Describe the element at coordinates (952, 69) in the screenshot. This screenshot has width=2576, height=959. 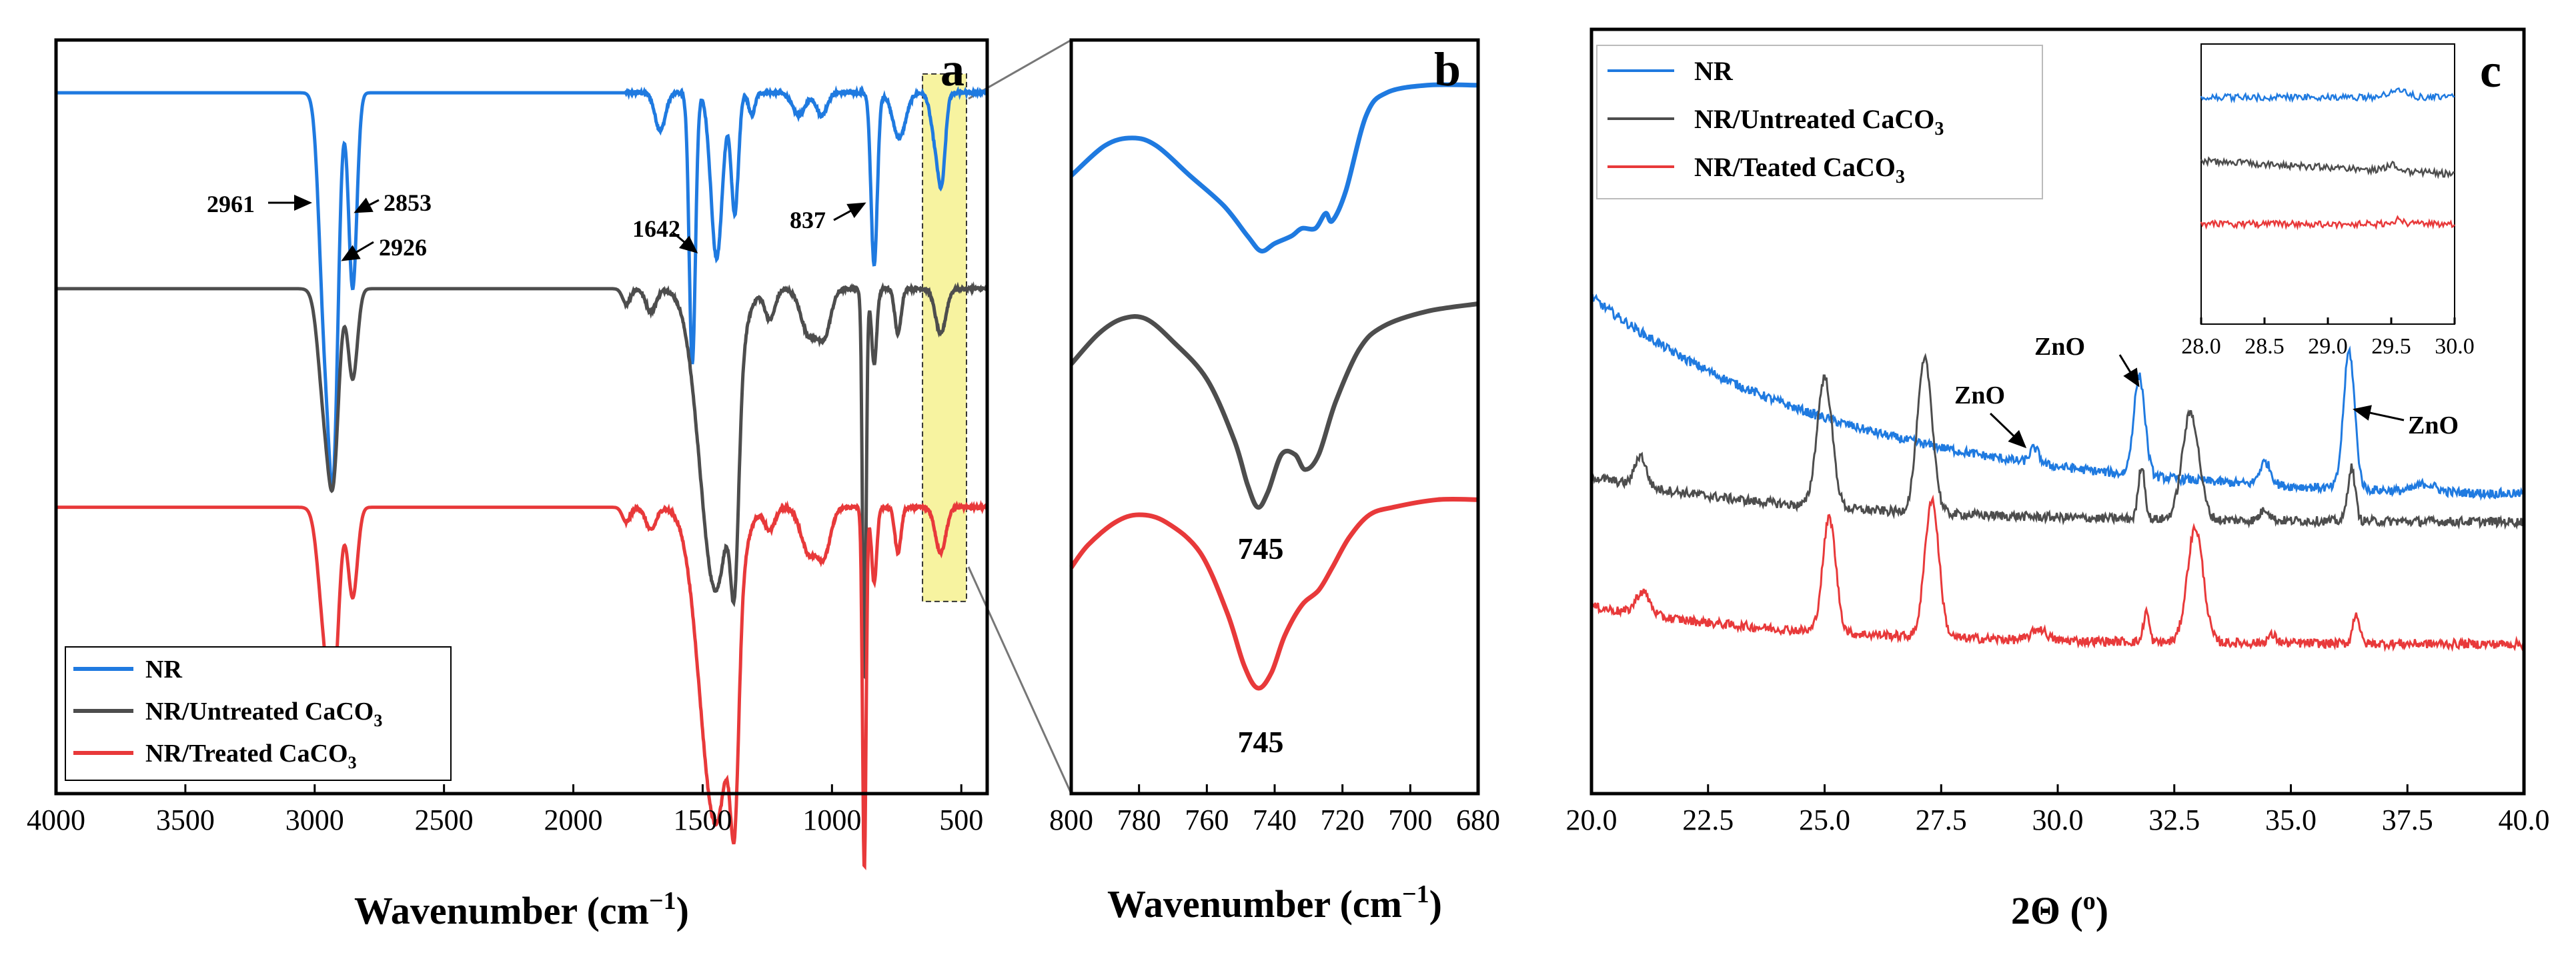
I see `panel-a-label: a` at that location.